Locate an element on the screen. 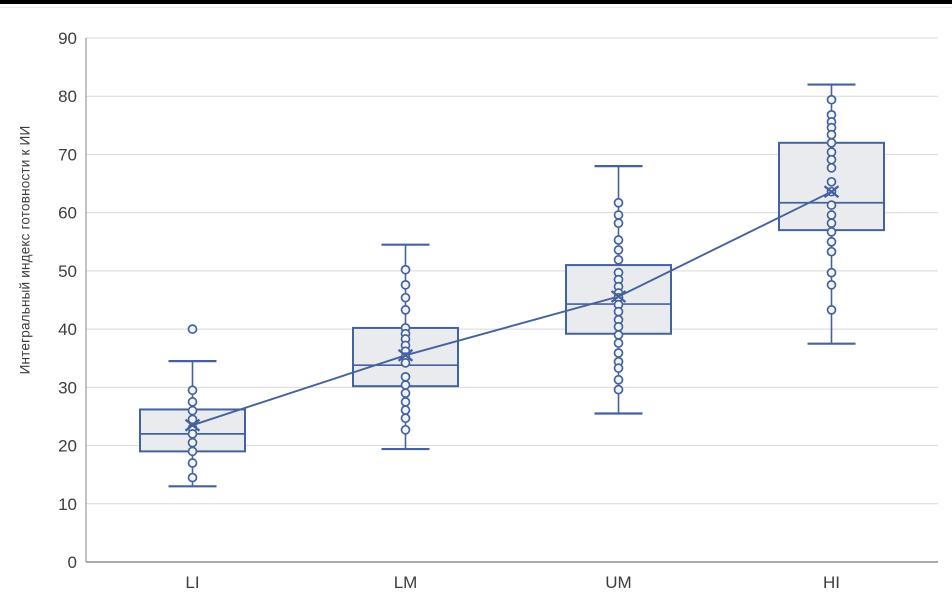 This screenshot has width=952, height=595. y-tick-label-80: 80 is located at coordinates (67, 96).